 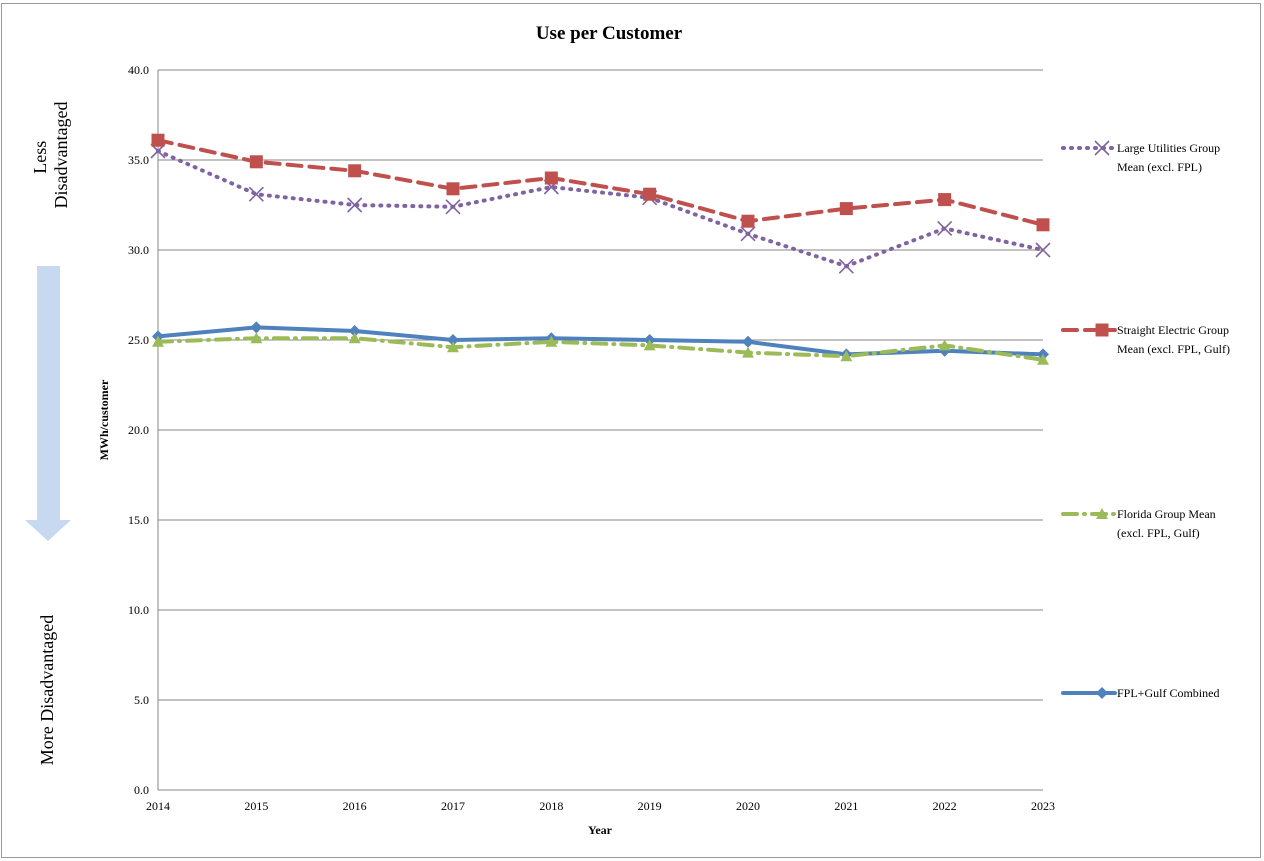 I want to click on less-disadvantaged-label: Less Disadvantaged, so click(x=50, y=155).